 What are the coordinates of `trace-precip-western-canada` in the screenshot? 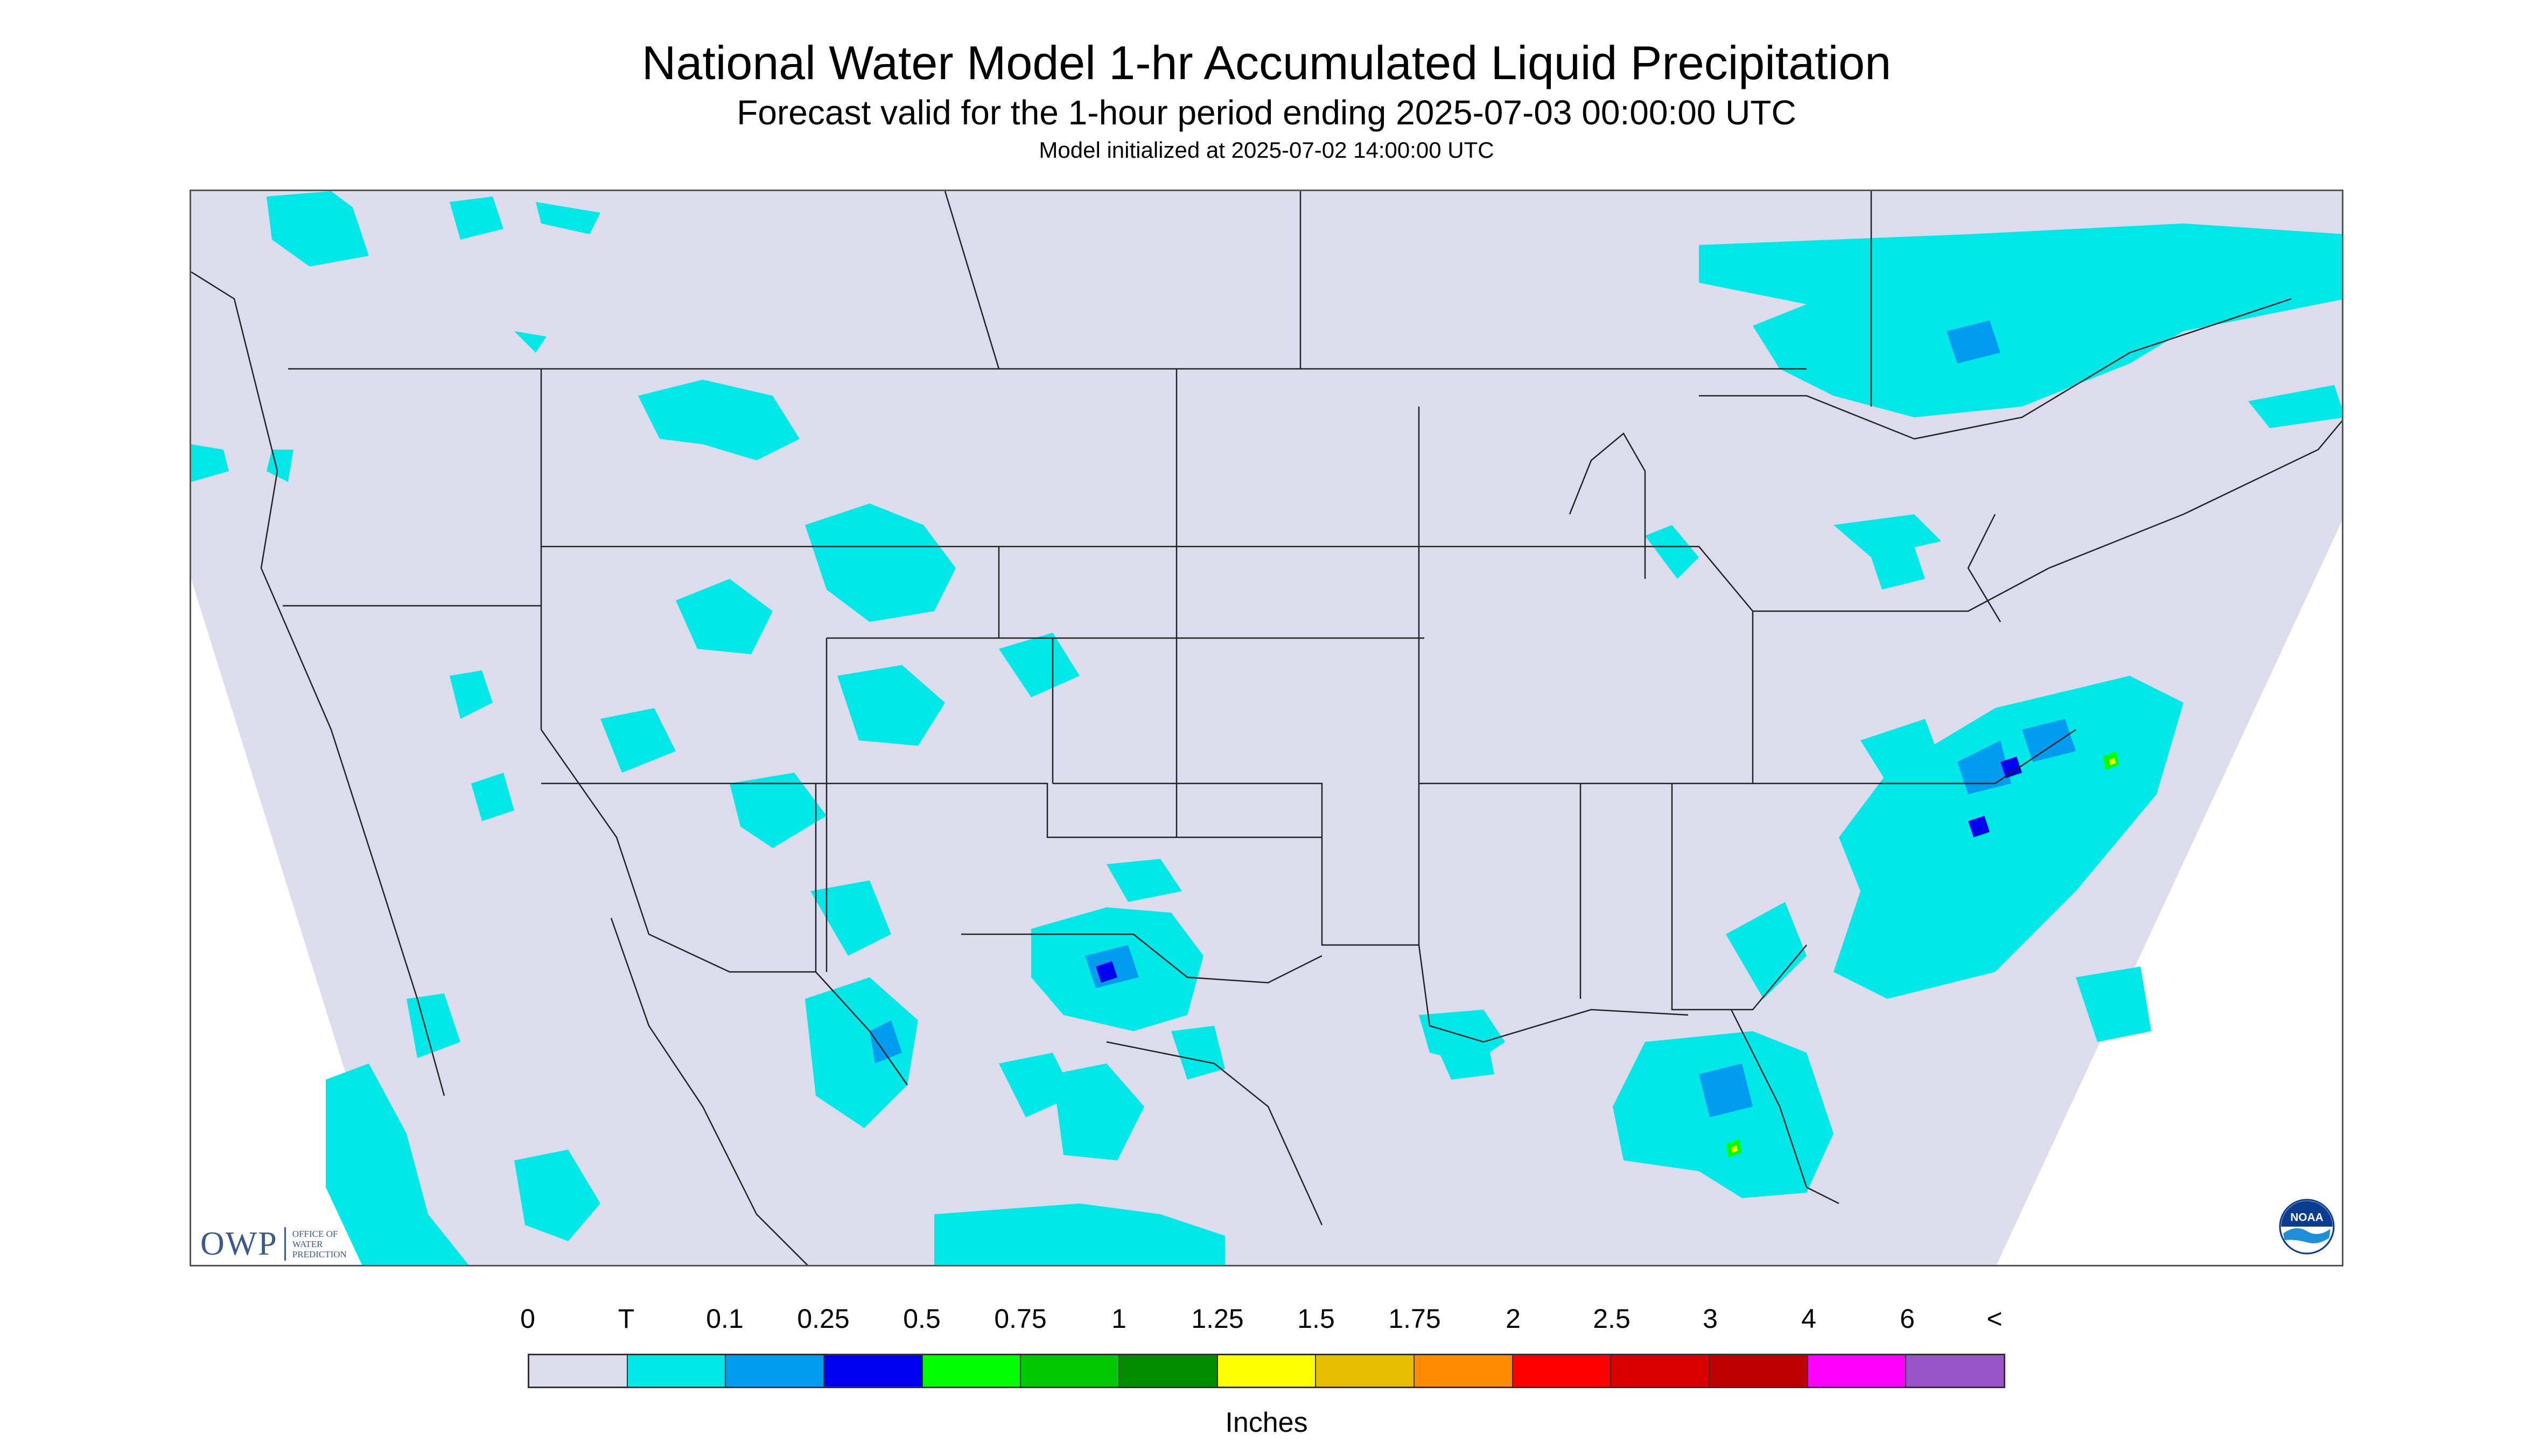 It's located at (395, 336).